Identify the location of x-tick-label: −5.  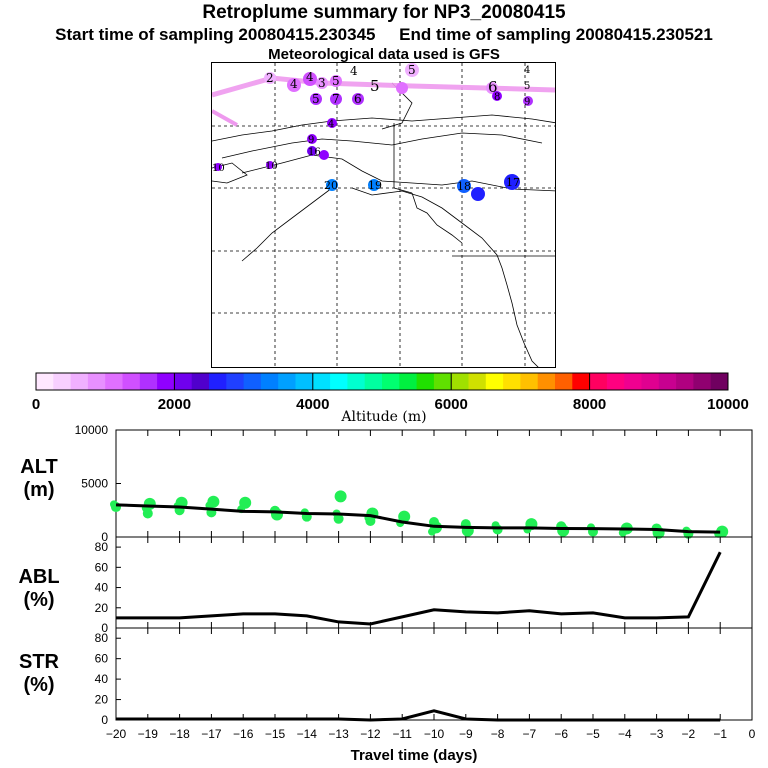
(593, 734).